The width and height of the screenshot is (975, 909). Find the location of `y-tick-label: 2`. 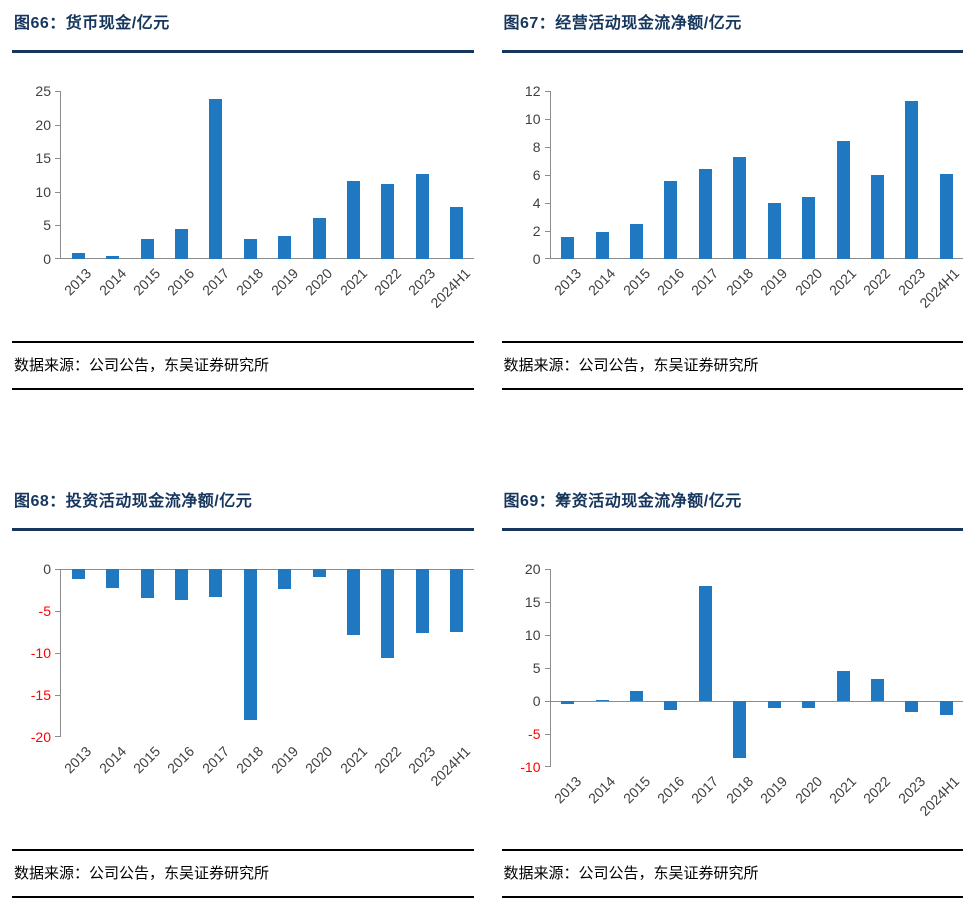

y-tick-label: 2 is located at coordinates (536, 231).